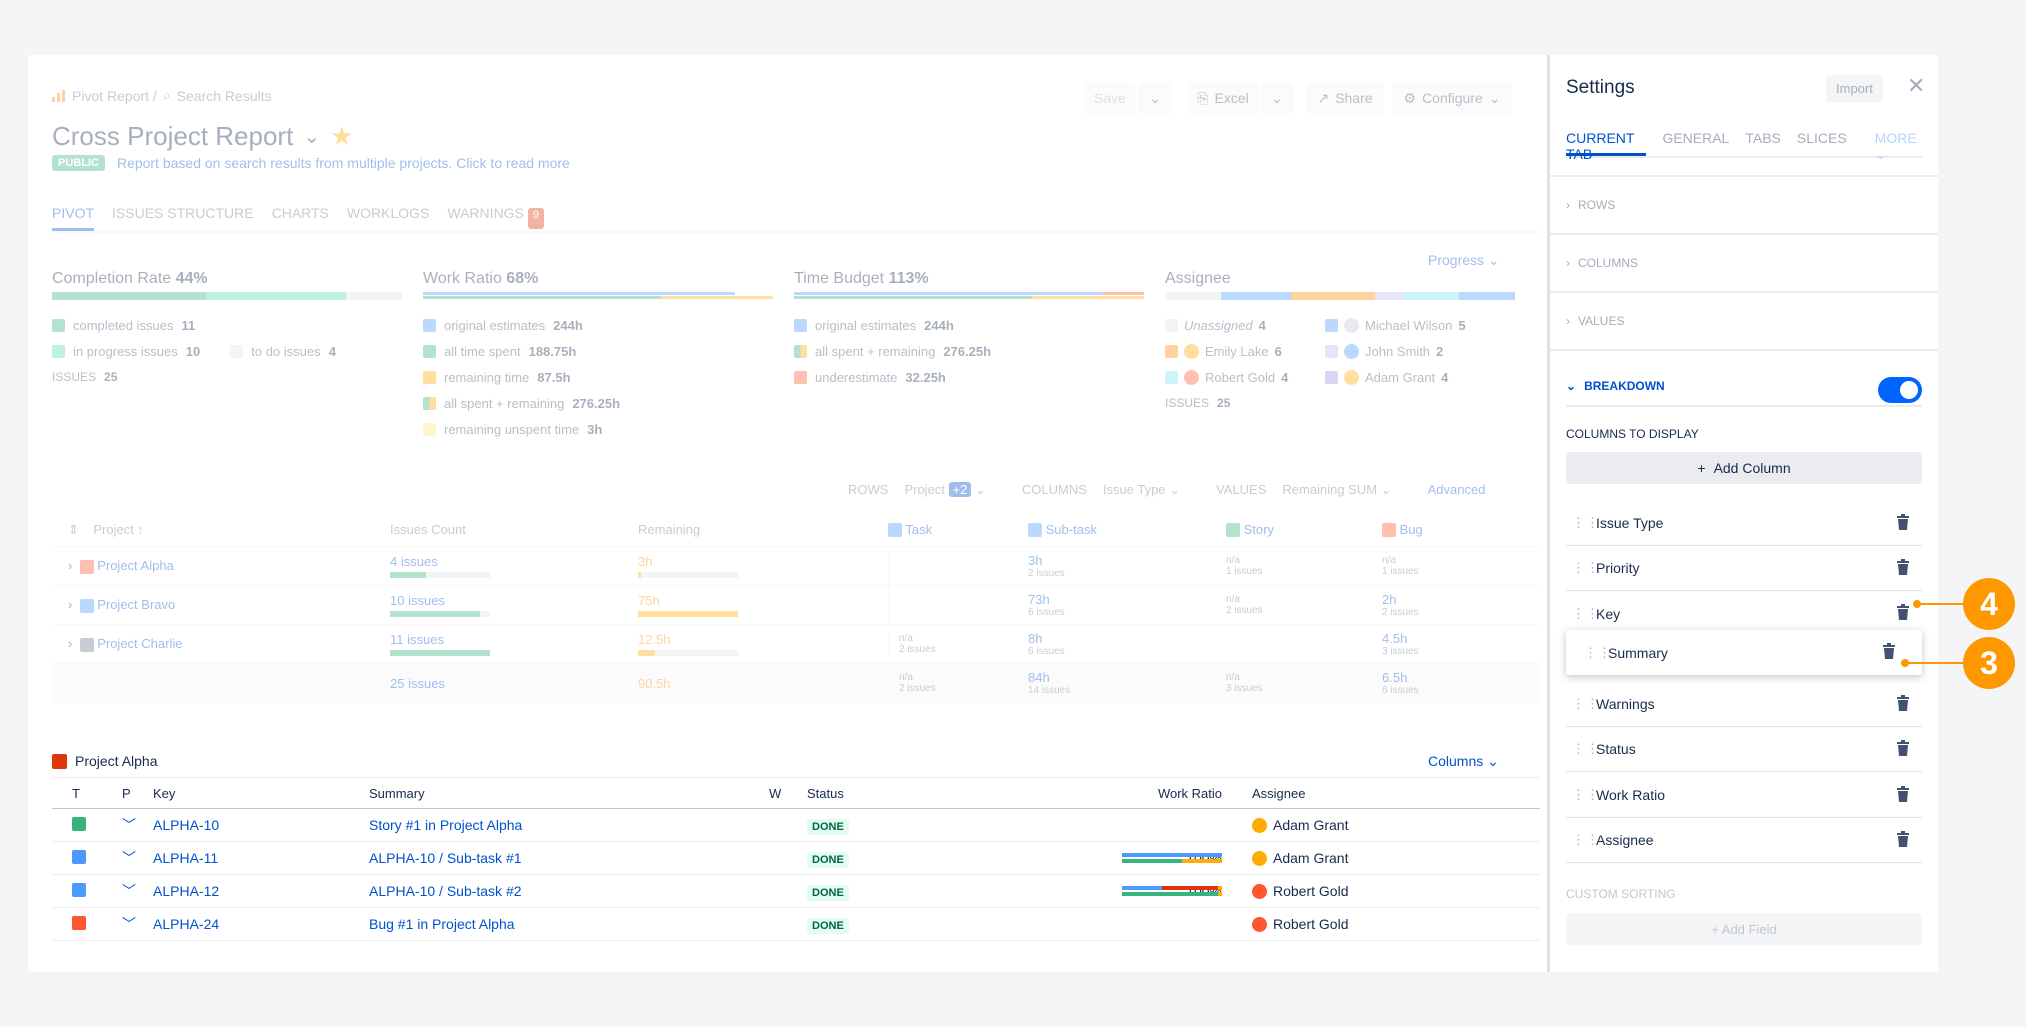 This screenshot has width=2026, height=1027. Describe the element at coordinates (1337, 489) in the screenshot. I see `values-dropdown: Remaining SUM ⌄` at that location.